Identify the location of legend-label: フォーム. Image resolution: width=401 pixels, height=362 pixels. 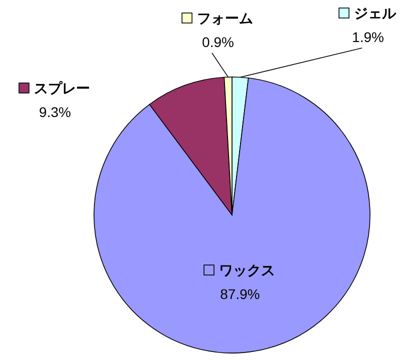
(225, 19).